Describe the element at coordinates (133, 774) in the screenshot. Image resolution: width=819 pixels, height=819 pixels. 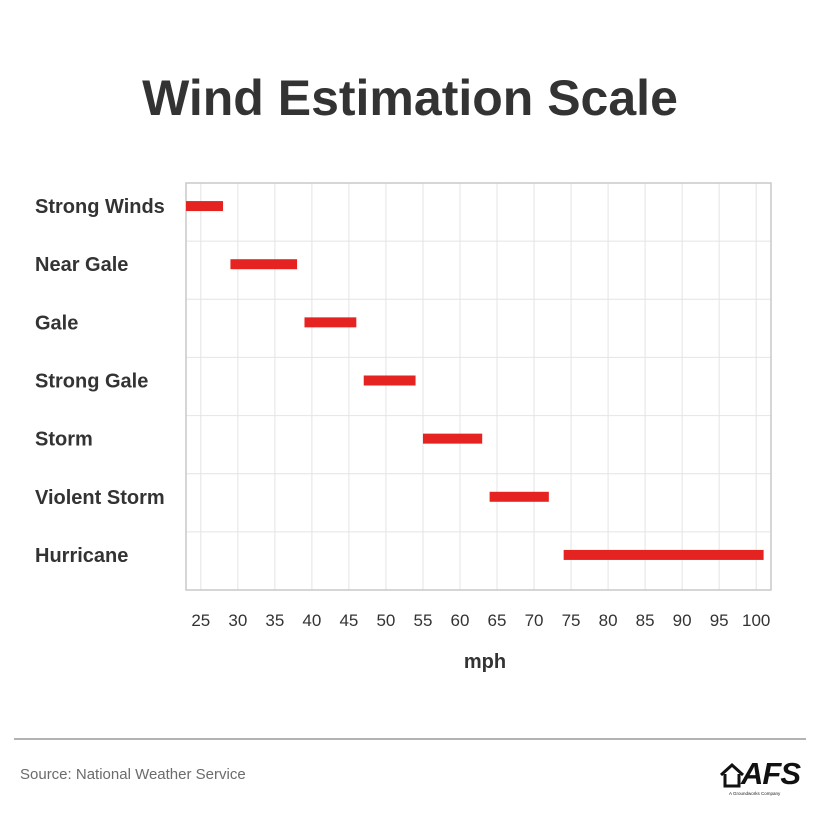
I see `source-note: Source: National Weather Service` at that location.